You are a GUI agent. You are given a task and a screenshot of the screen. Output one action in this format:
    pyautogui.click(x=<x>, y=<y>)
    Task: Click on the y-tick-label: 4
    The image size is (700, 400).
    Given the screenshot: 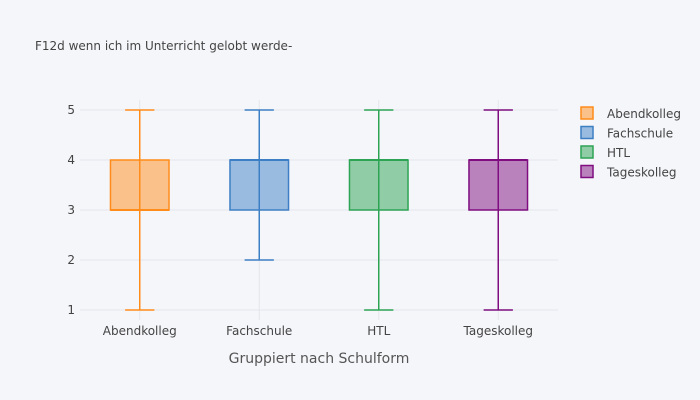 What is the action you would take?
    pyautogui.click(x=71, y=160)
    